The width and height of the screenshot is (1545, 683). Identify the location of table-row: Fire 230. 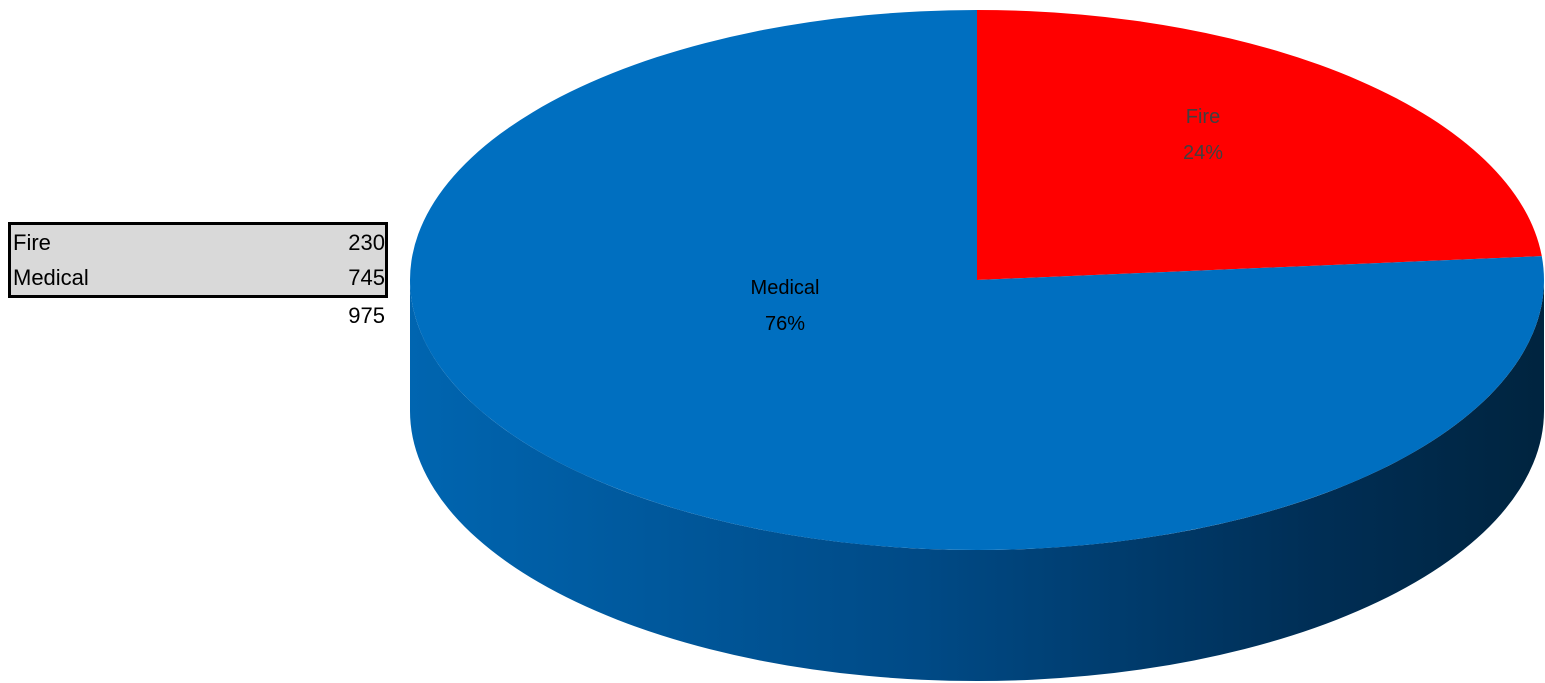
(198, 242).